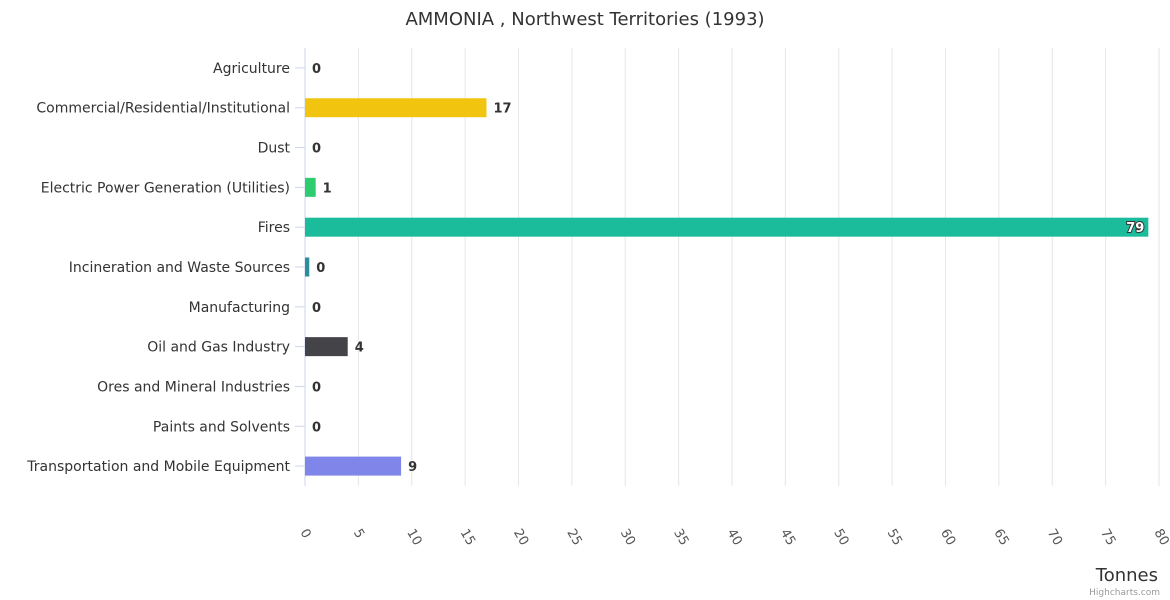 Image resolution: width=1170 pixels, height=600 pixels. I want to click on x-tick-label: 65, so click(1000, 538).